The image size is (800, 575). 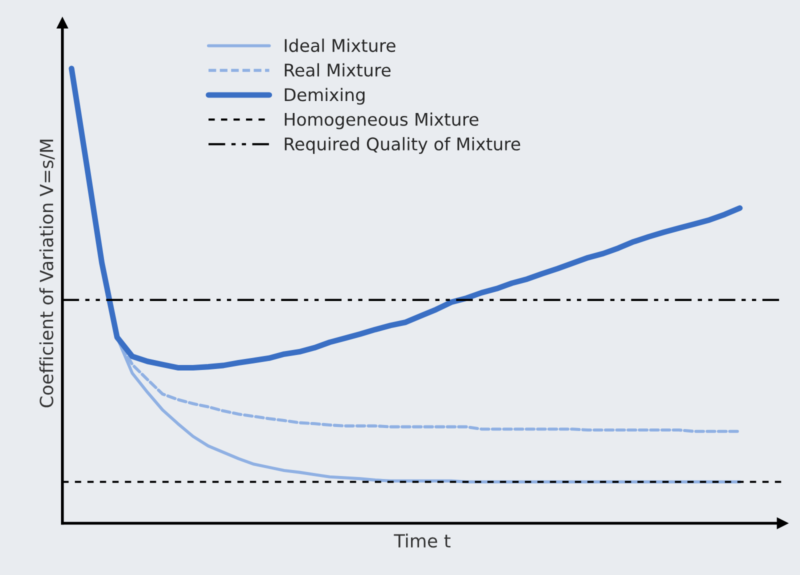 What do you see at coordinates (381, 121) in the screenshot?
I see `legend-label: Homogeneous Mixture` at bounding box center [381, 121].